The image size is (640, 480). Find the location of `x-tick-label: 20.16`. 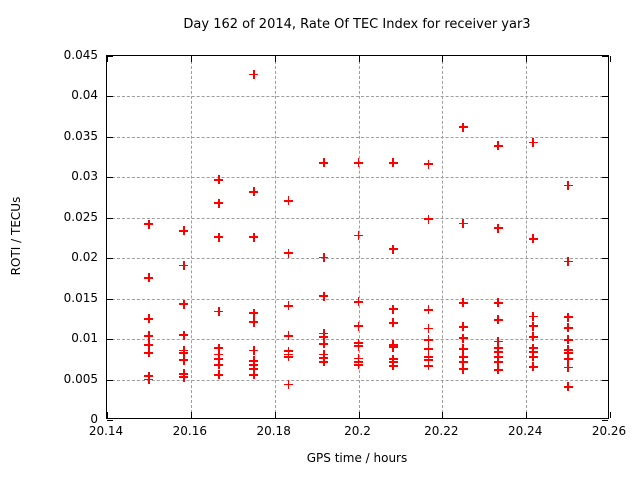

x-tick-label: 20.16 is located at coordinates (190, 431).